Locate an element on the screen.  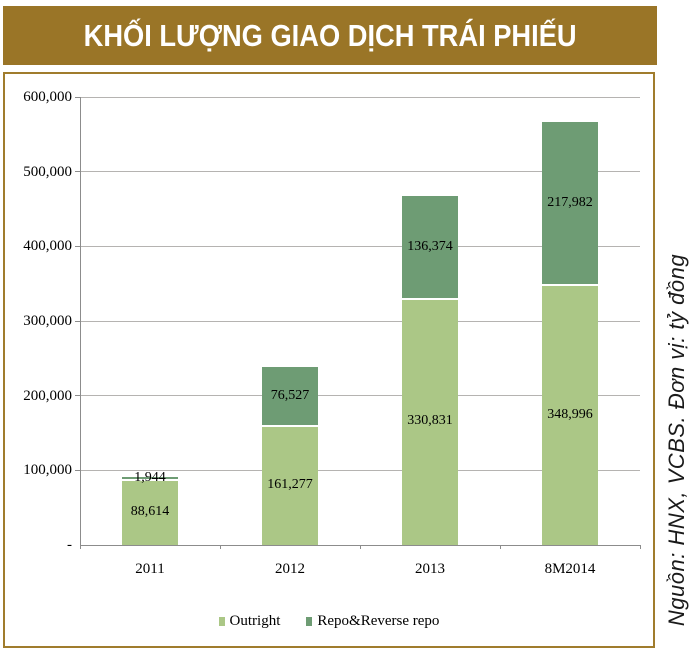
y-tick-label: 100,000 is located at coordinates (47, 470).